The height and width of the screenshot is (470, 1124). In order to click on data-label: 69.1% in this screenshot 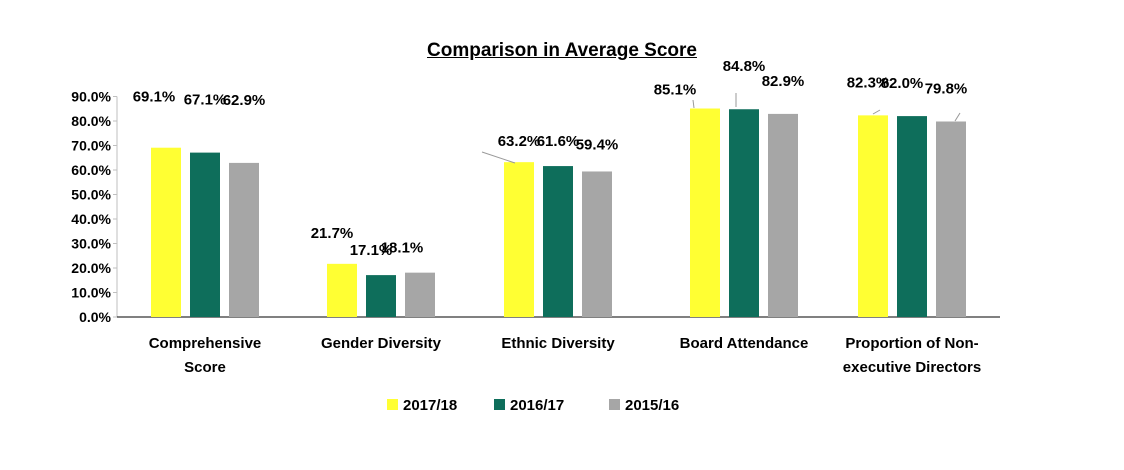, I will do `click(154, 97)`.